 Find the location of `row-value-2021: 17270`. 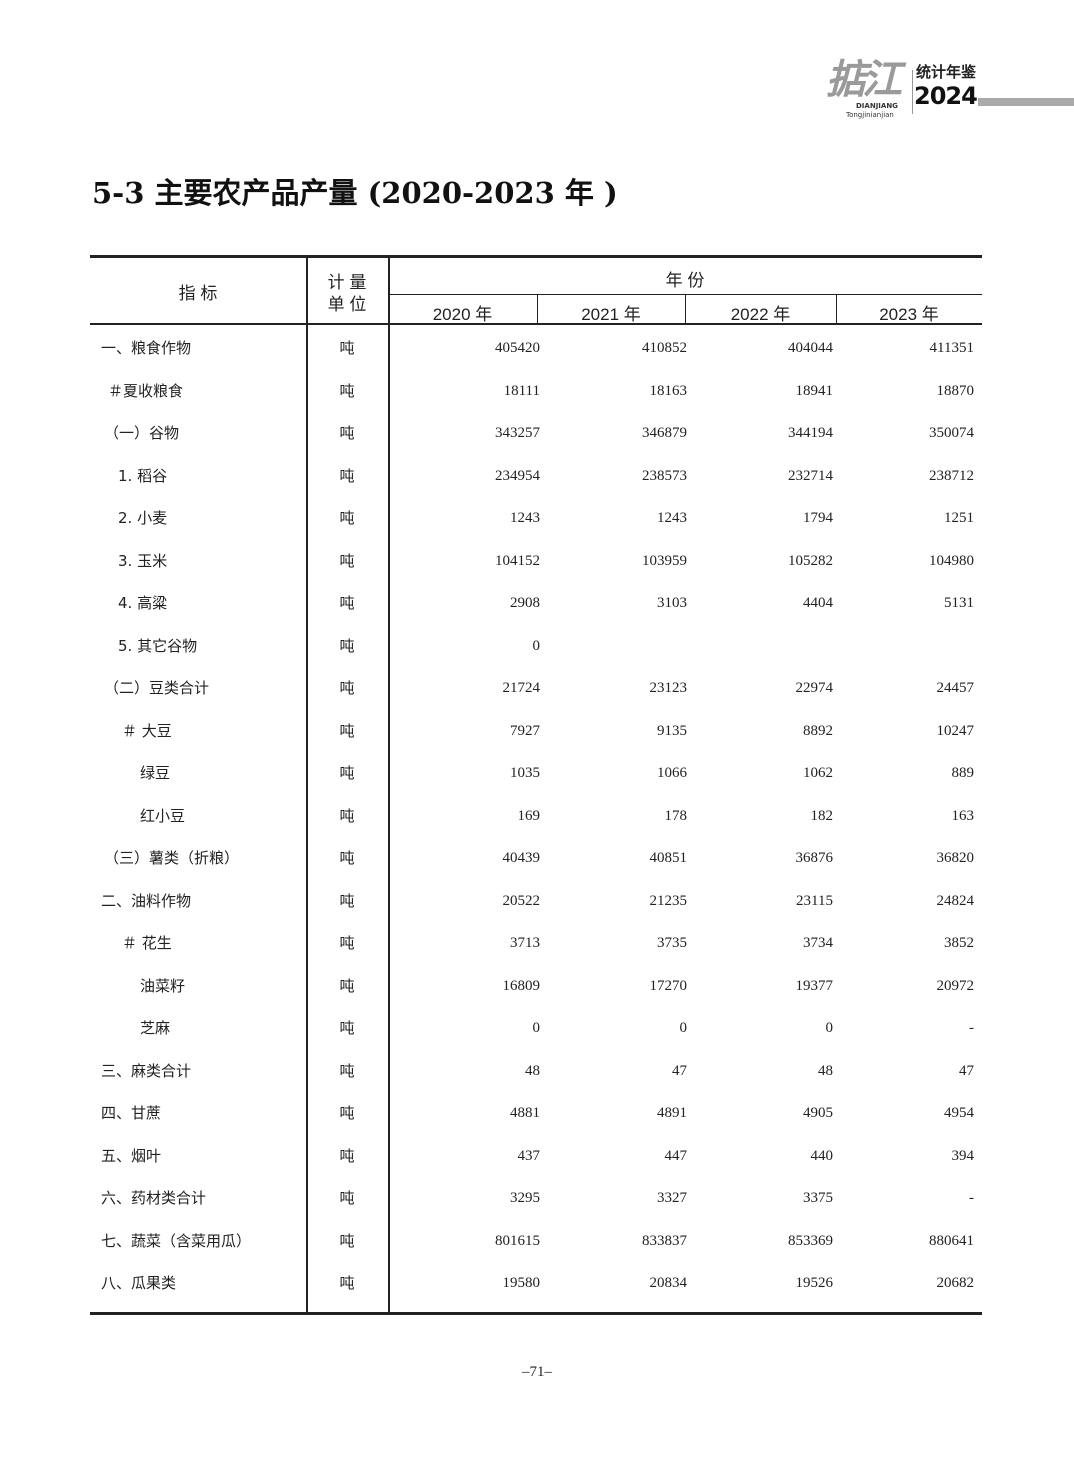

row-value-2021: 17270 is located at coordinates (668, 985).